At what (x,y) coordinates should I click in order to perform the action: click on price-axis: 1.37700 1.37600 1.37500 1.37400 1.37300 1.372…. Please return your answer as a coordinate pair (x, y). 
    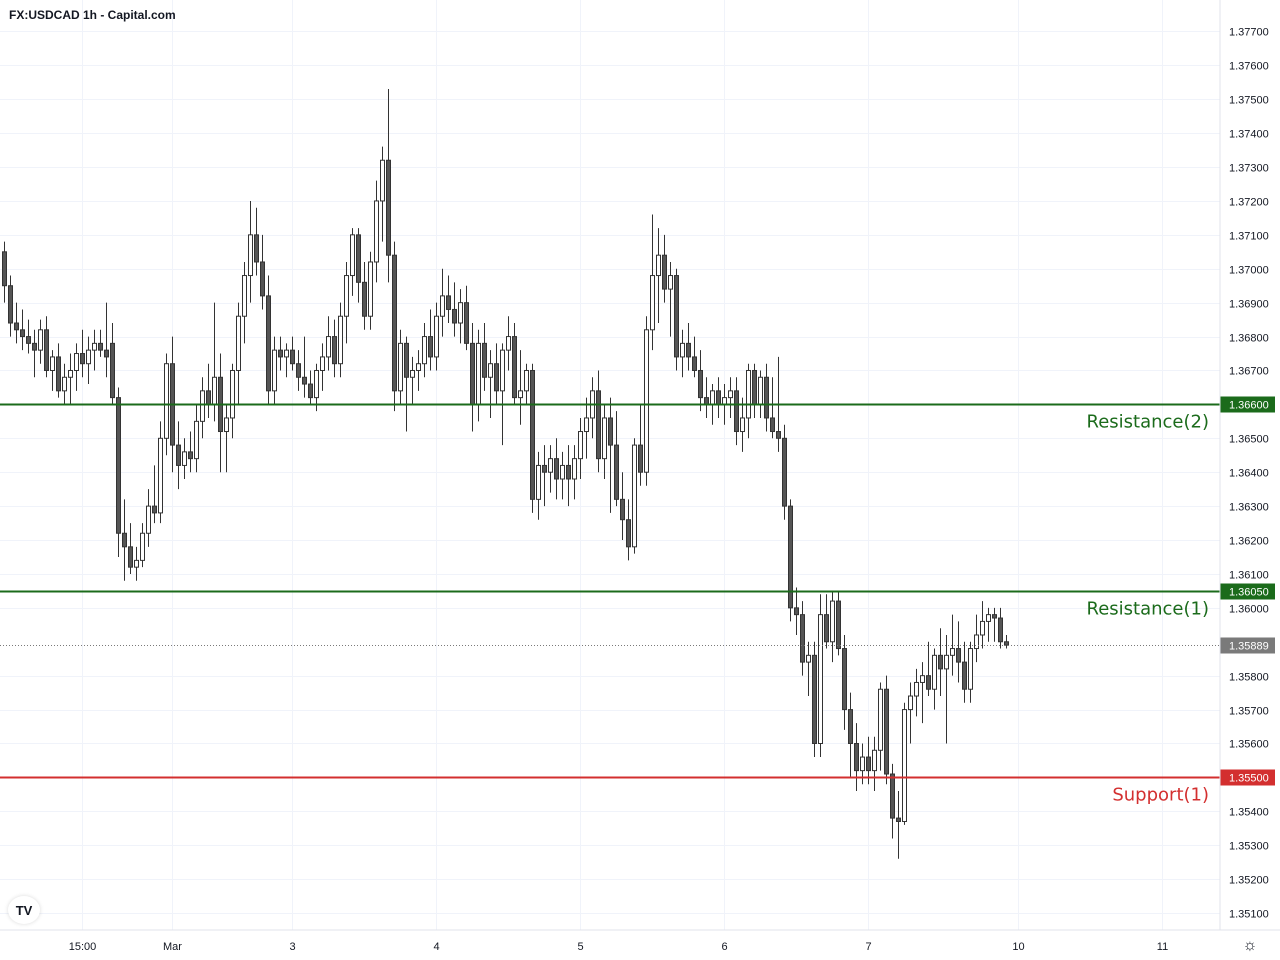
    Looking at the image, I should click on (1244, 465).